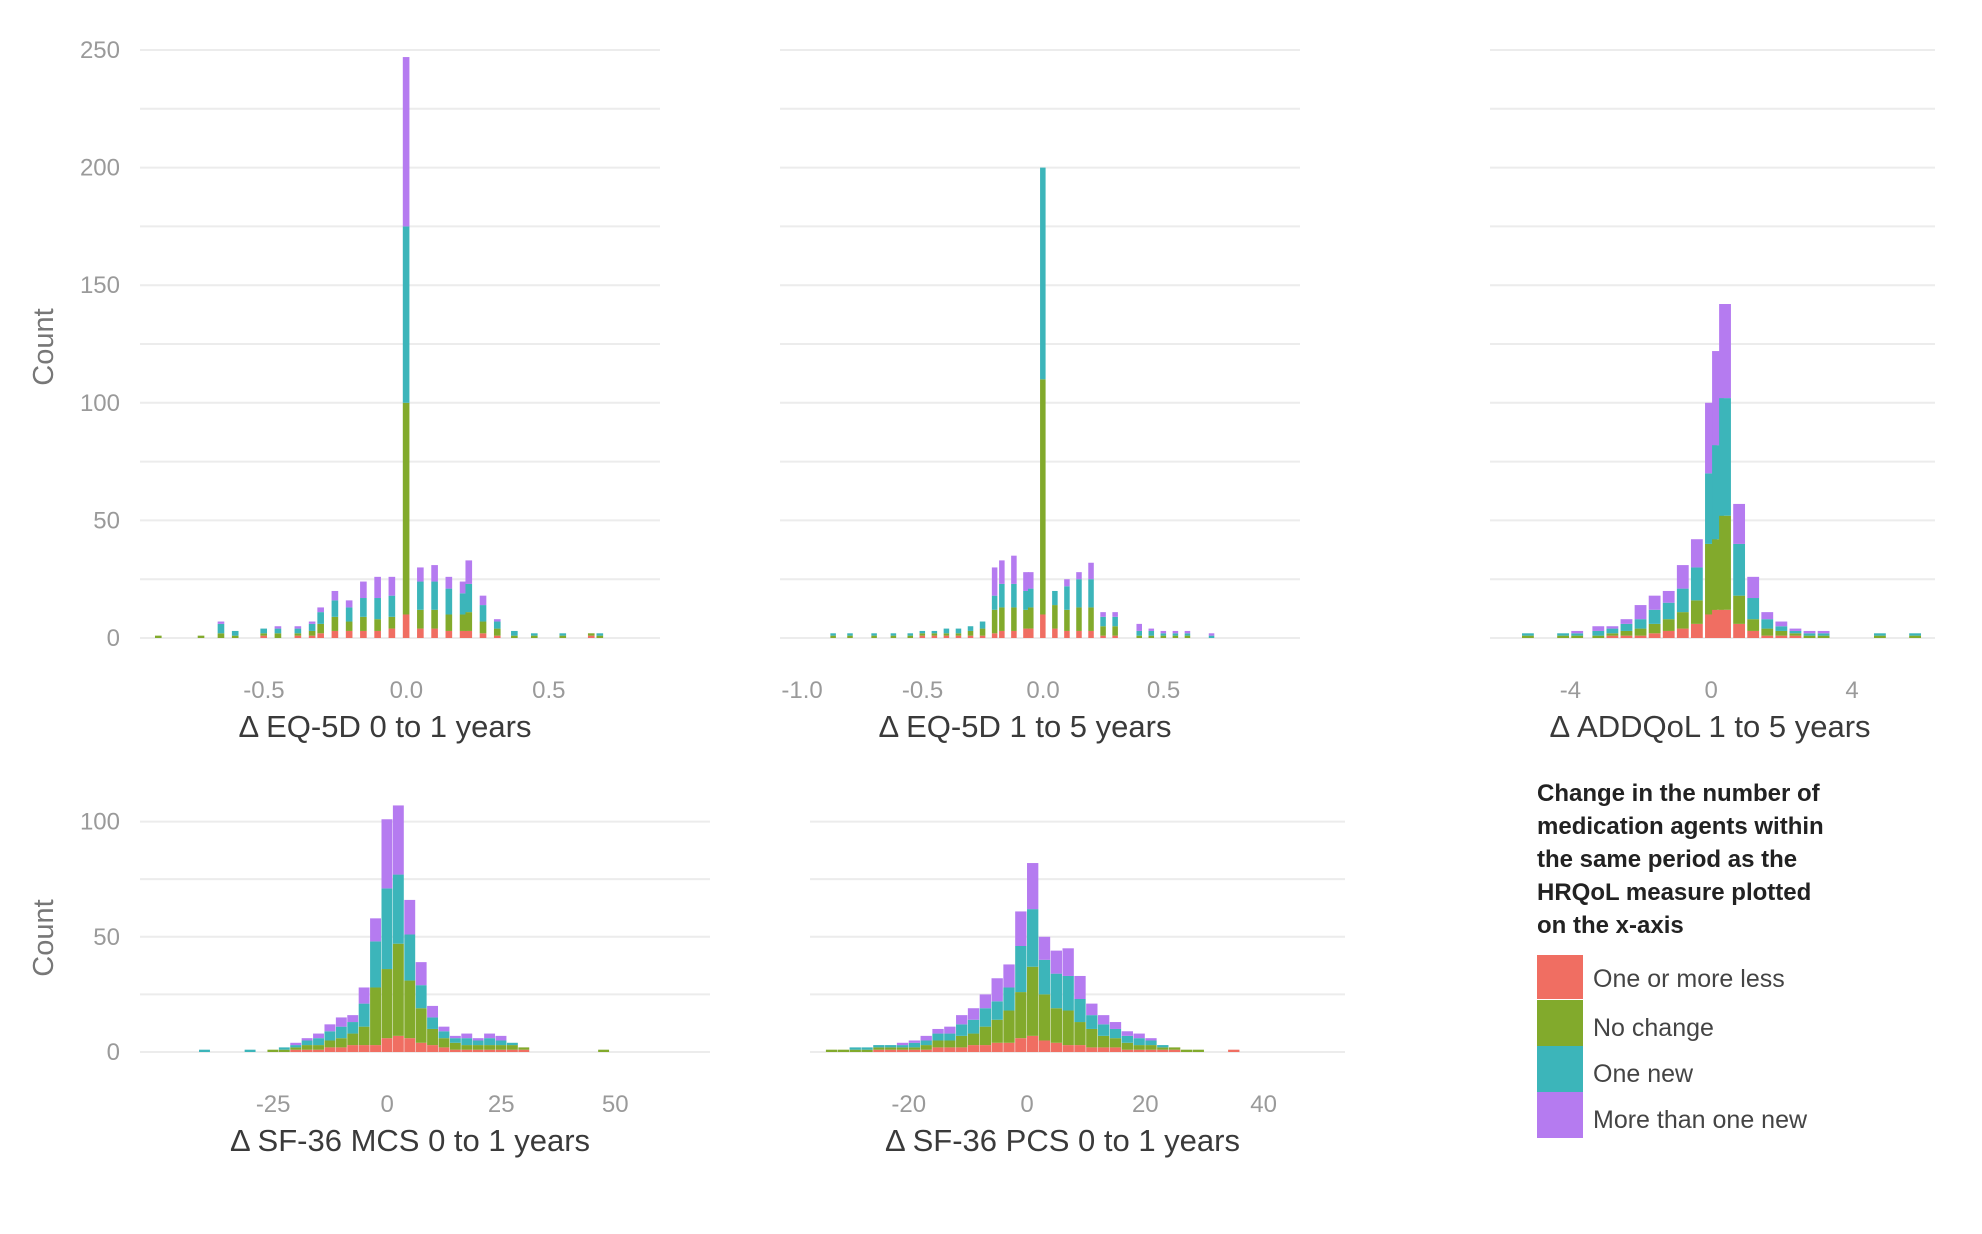 This screenshot has width=1982, height=1234. What do you see at coordinates (501, 1104) in the screenshot?
I see `x-tick-label: 25` at bounding box center [501, 1104].